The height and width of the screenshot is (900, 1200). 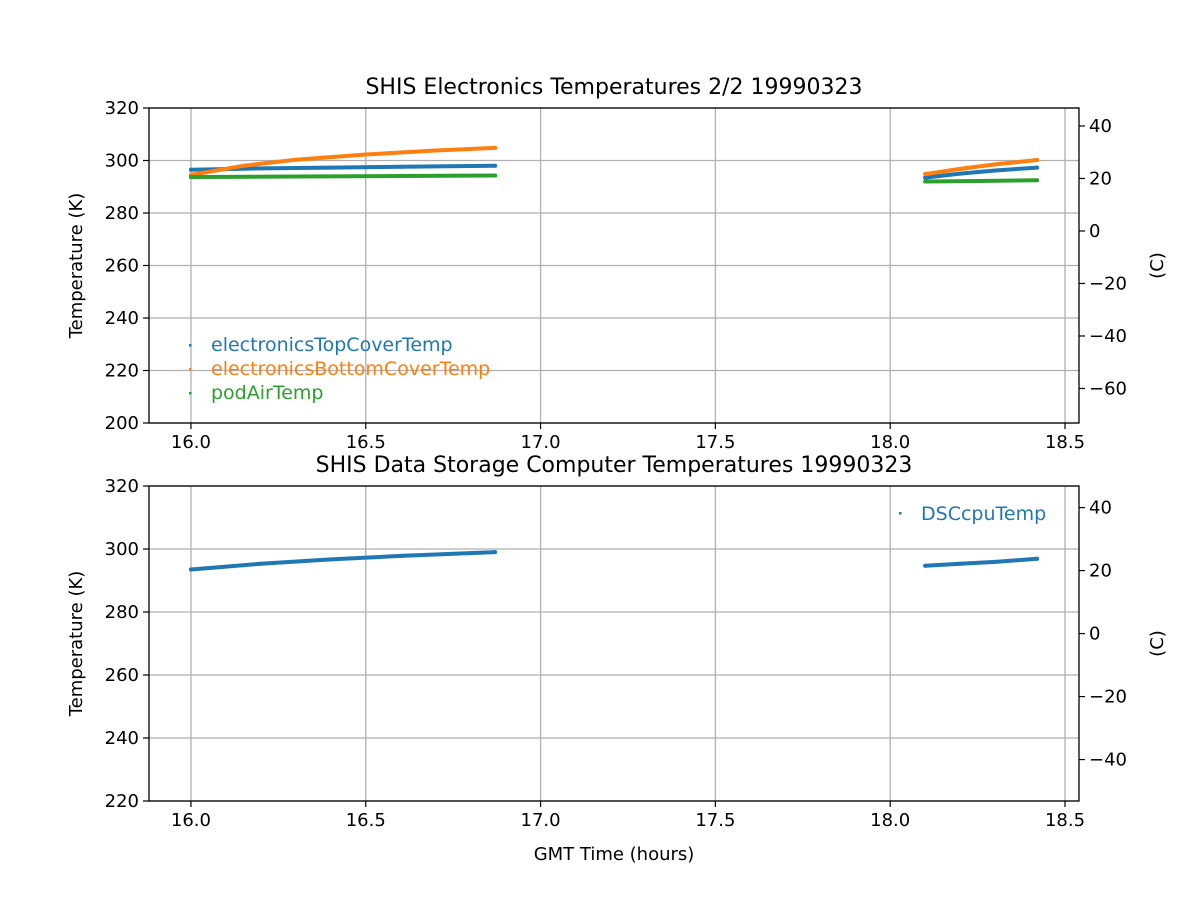 What do you see at coordinates (127, 644) in the screenshot?
I see `y-axis-left: 220 240 260 280 300 320` at bounding box center [127, 644].